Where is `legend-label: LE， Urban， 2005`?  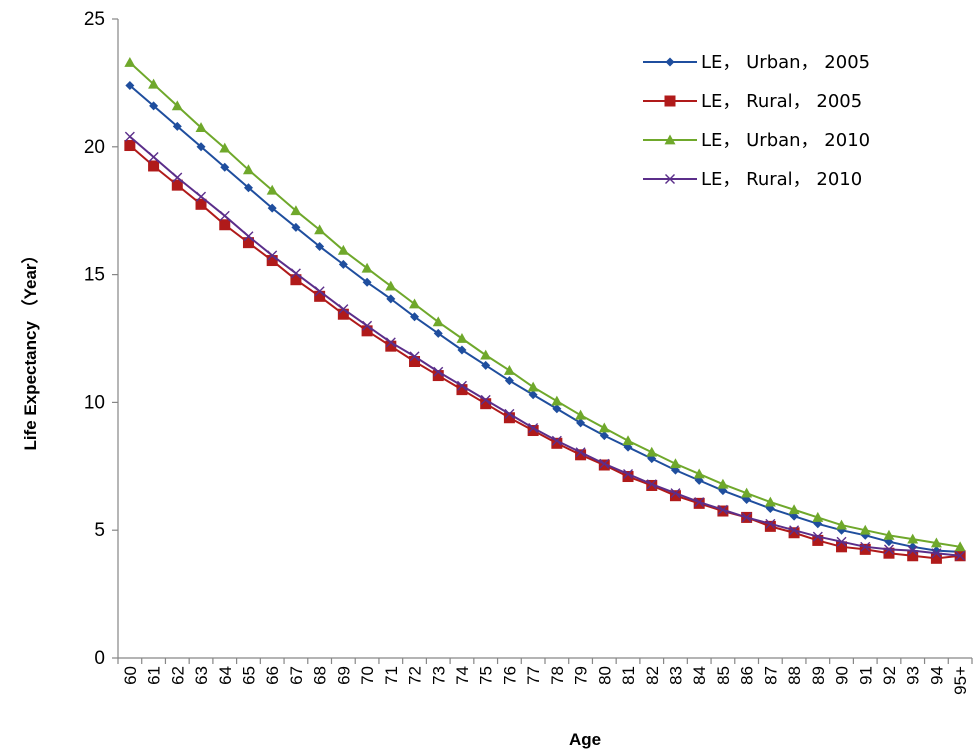
legend-label: LE， Urban， 2005 is located at coordinates (785, 62).